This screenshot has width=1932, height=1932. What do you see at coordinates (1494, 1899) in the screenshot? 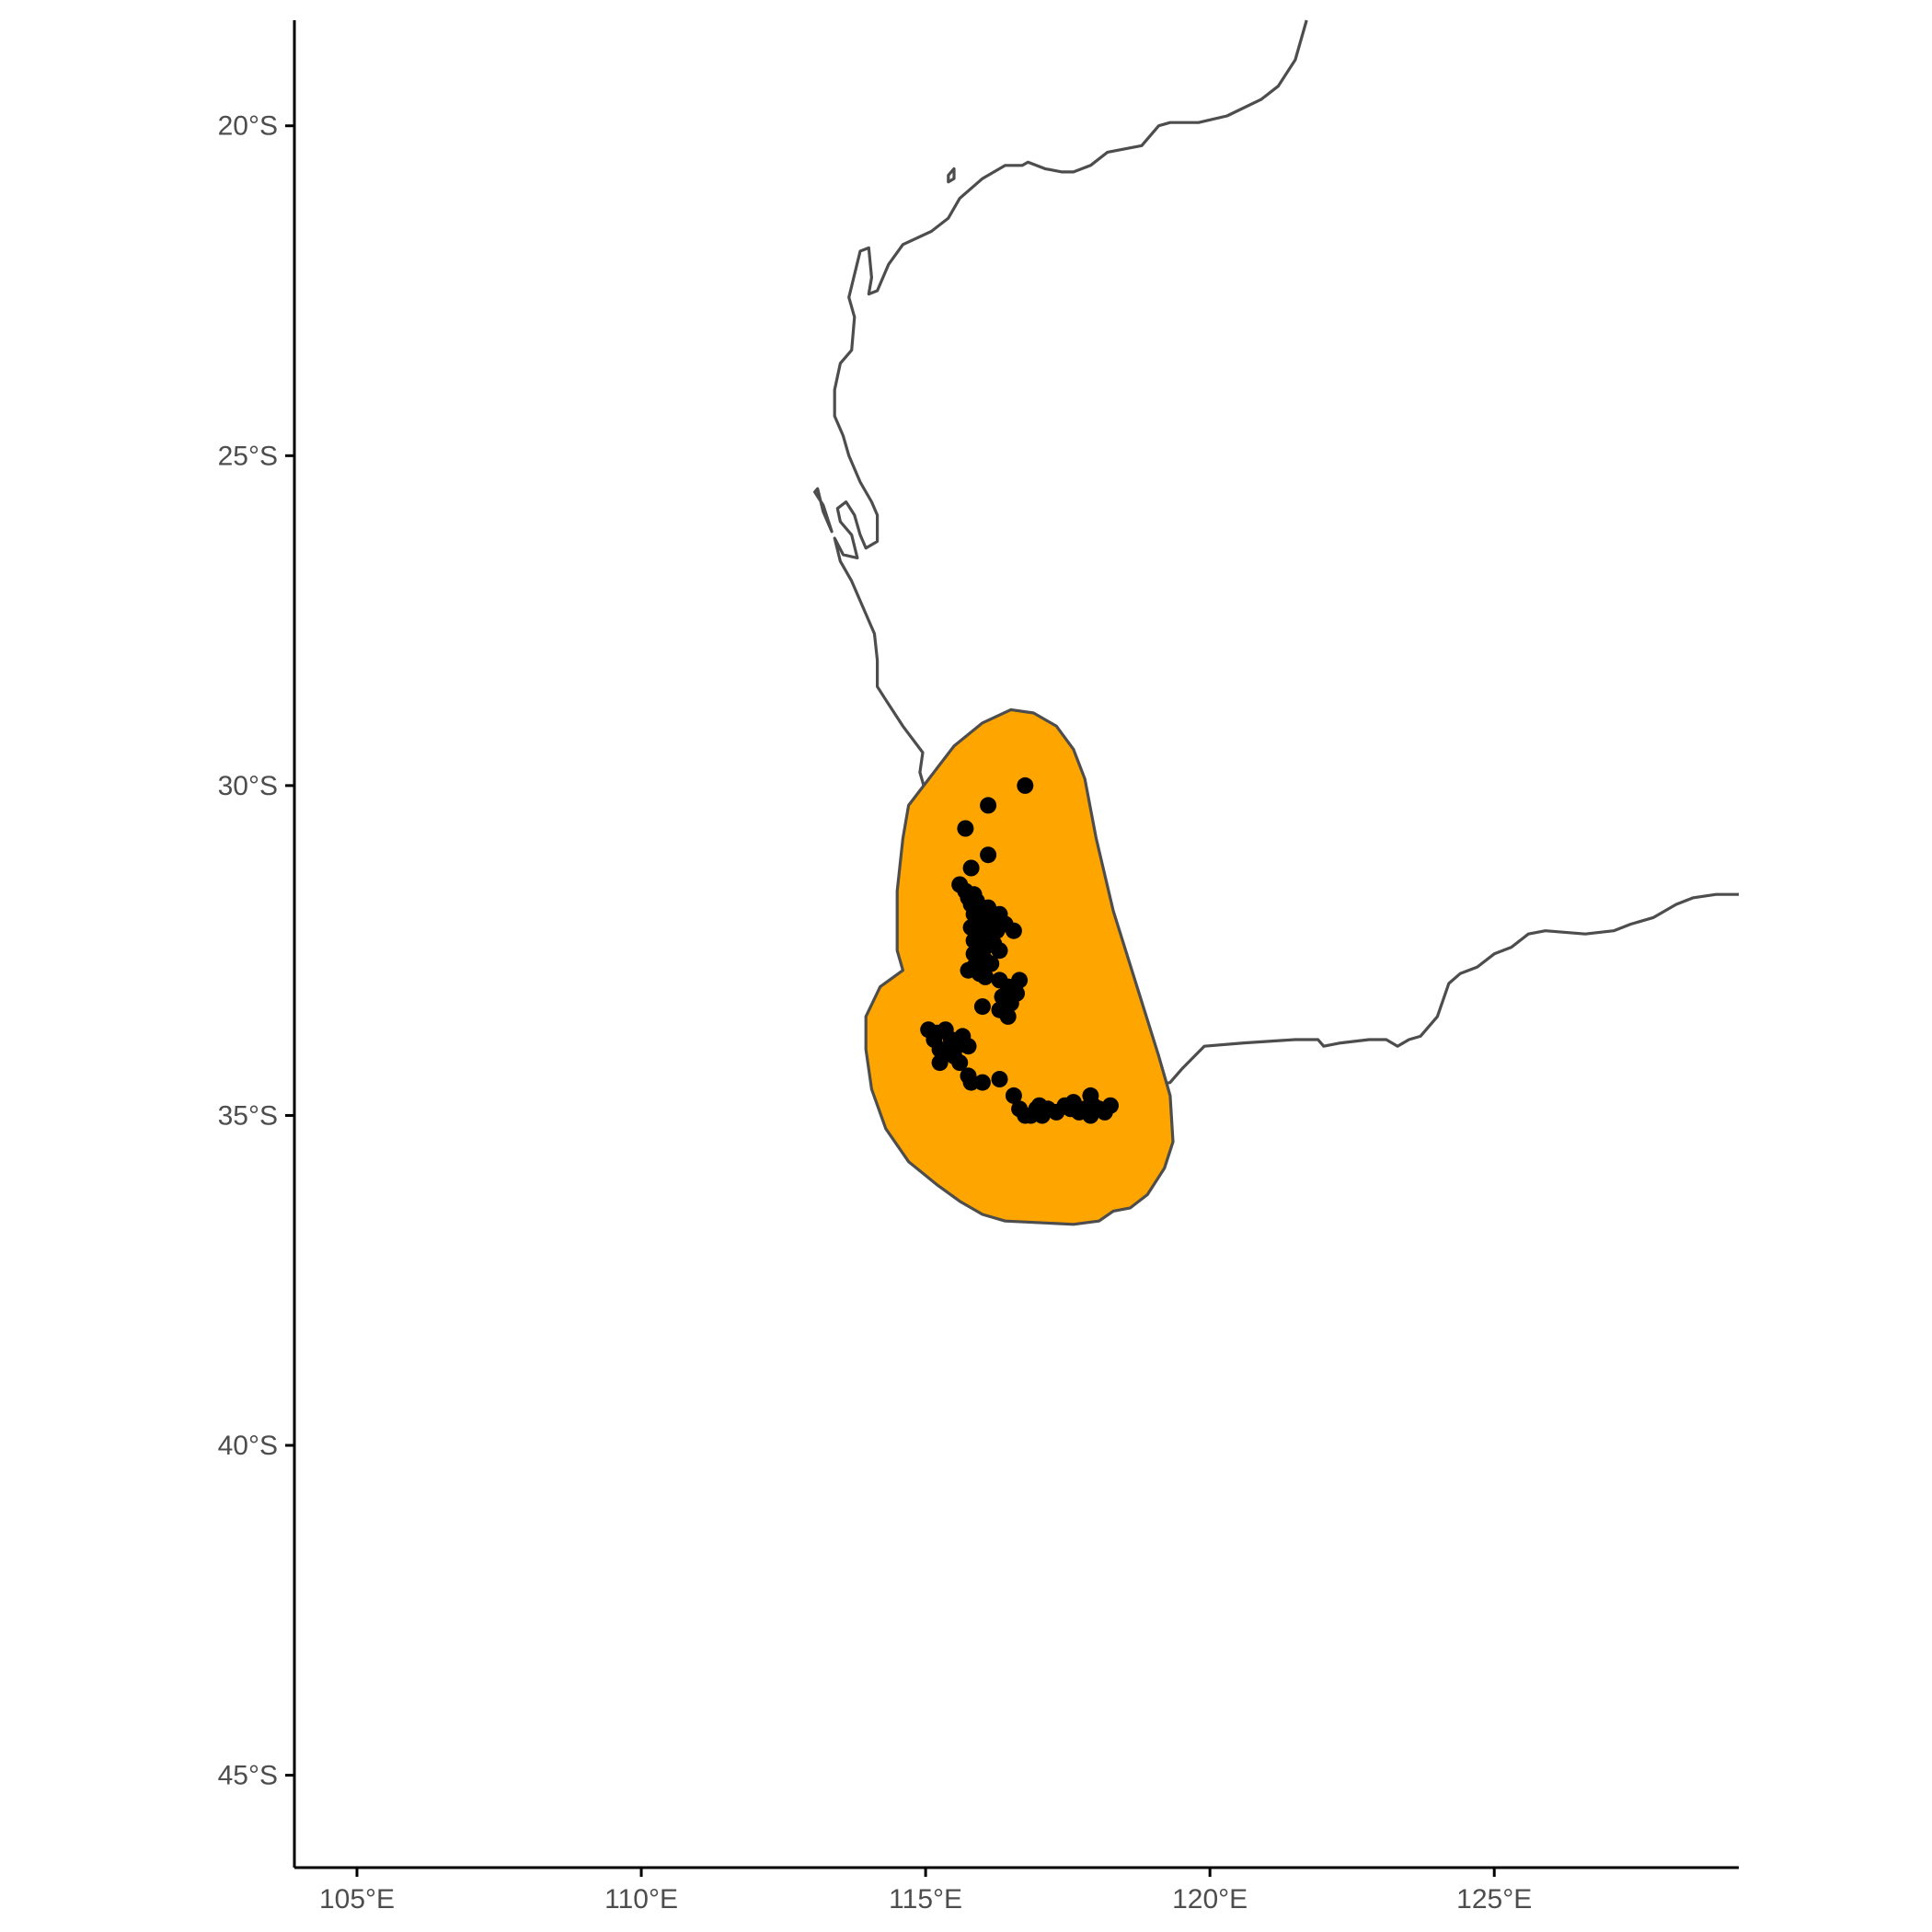
I see `x-tick-label: 125°E` at bounding box center [1494, 1899].